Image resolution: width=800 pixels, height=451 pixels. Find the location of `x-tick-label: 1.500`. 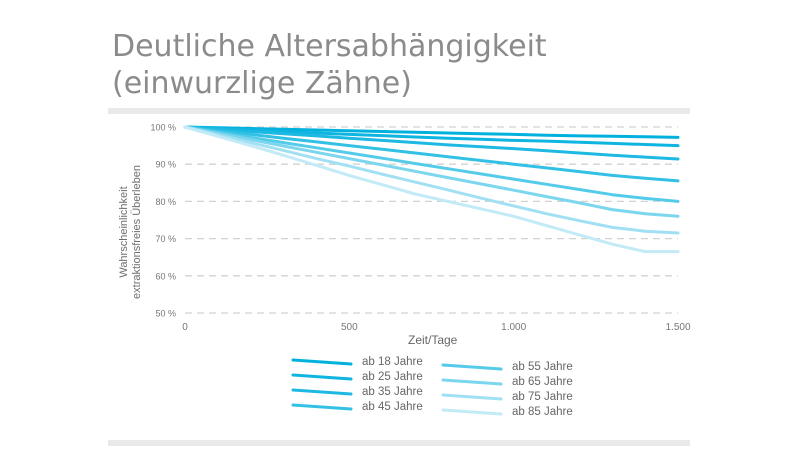

x-tick-label: 1.500 is located at coordinates (677, 327).